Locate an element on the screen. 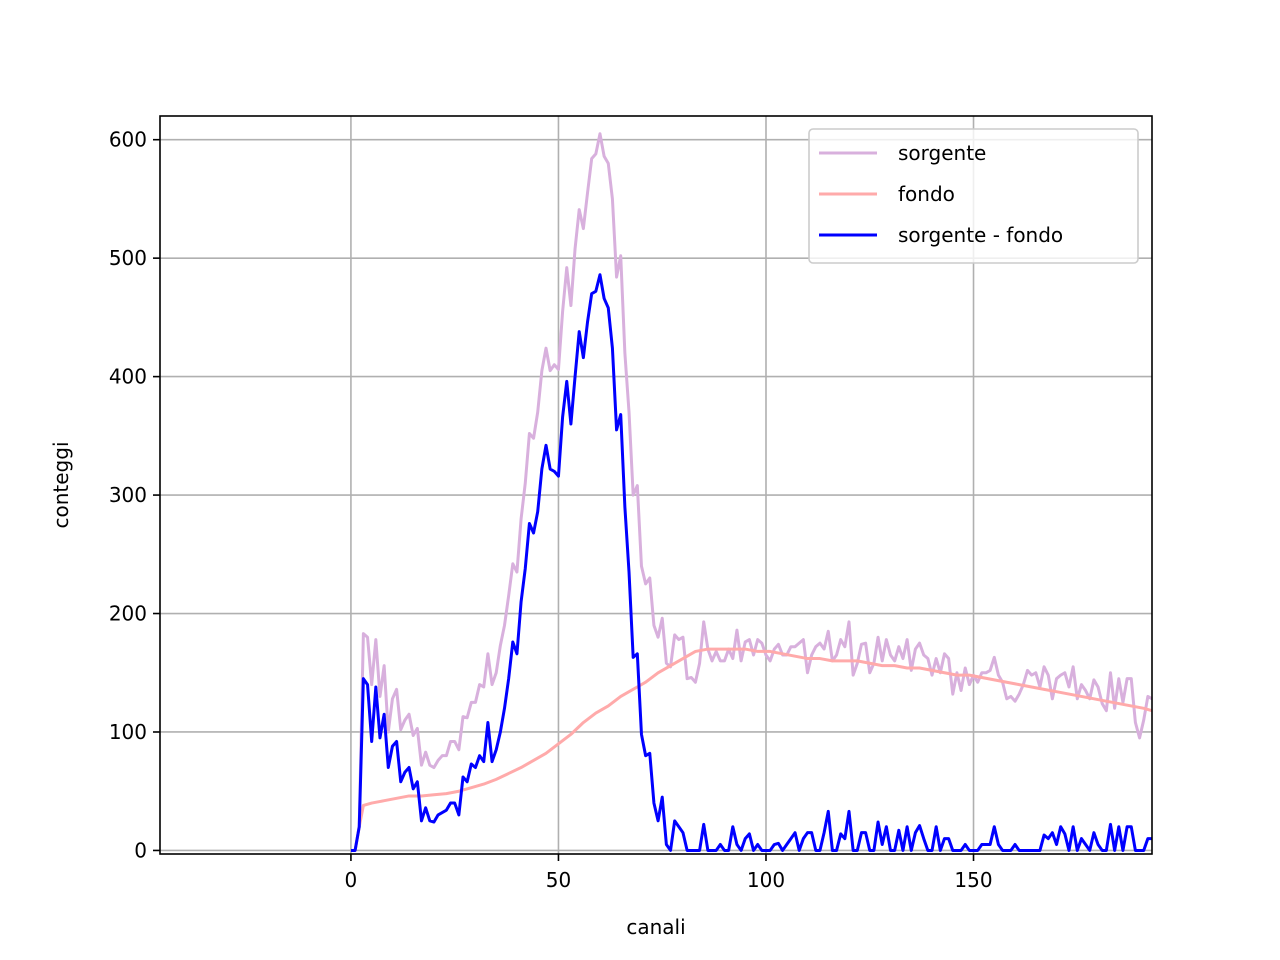 This screenshot has width=1280, height=960. legend-box is located at coordinates (973, 196).